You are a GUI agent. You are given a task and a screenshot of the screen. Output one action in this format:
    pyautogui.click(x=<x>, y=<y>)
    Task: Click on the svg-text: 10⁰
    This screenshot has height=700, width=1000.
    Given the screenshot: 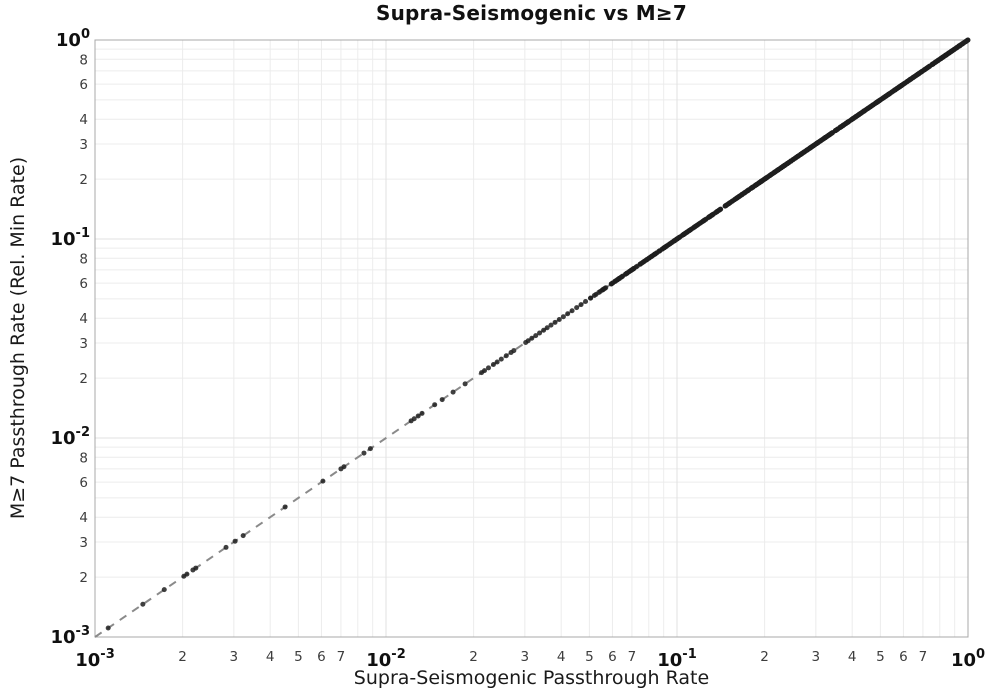 What is the action you would take?
    pyautogui.click(x=73, y=39)
    